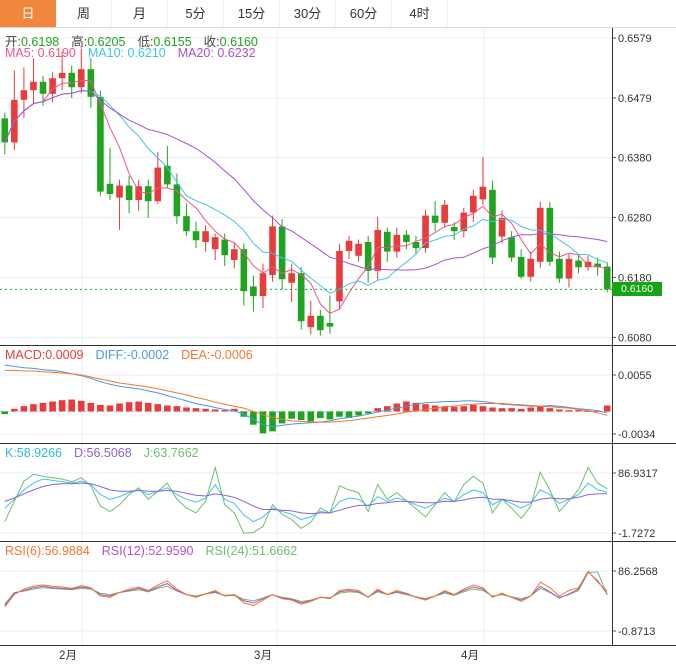  Describe the element at coordinates (47, 551) in the screenshot. I see `legend-item: RSI(6):56.9884` at that location.